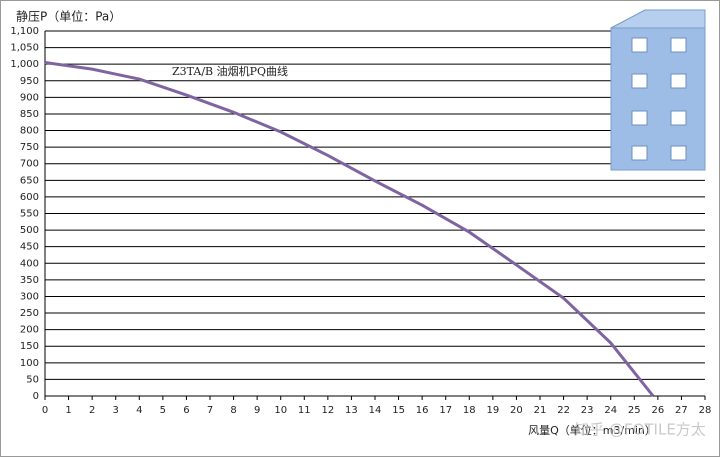  I want to click on x-tick-label: 2, so click(92, 410).